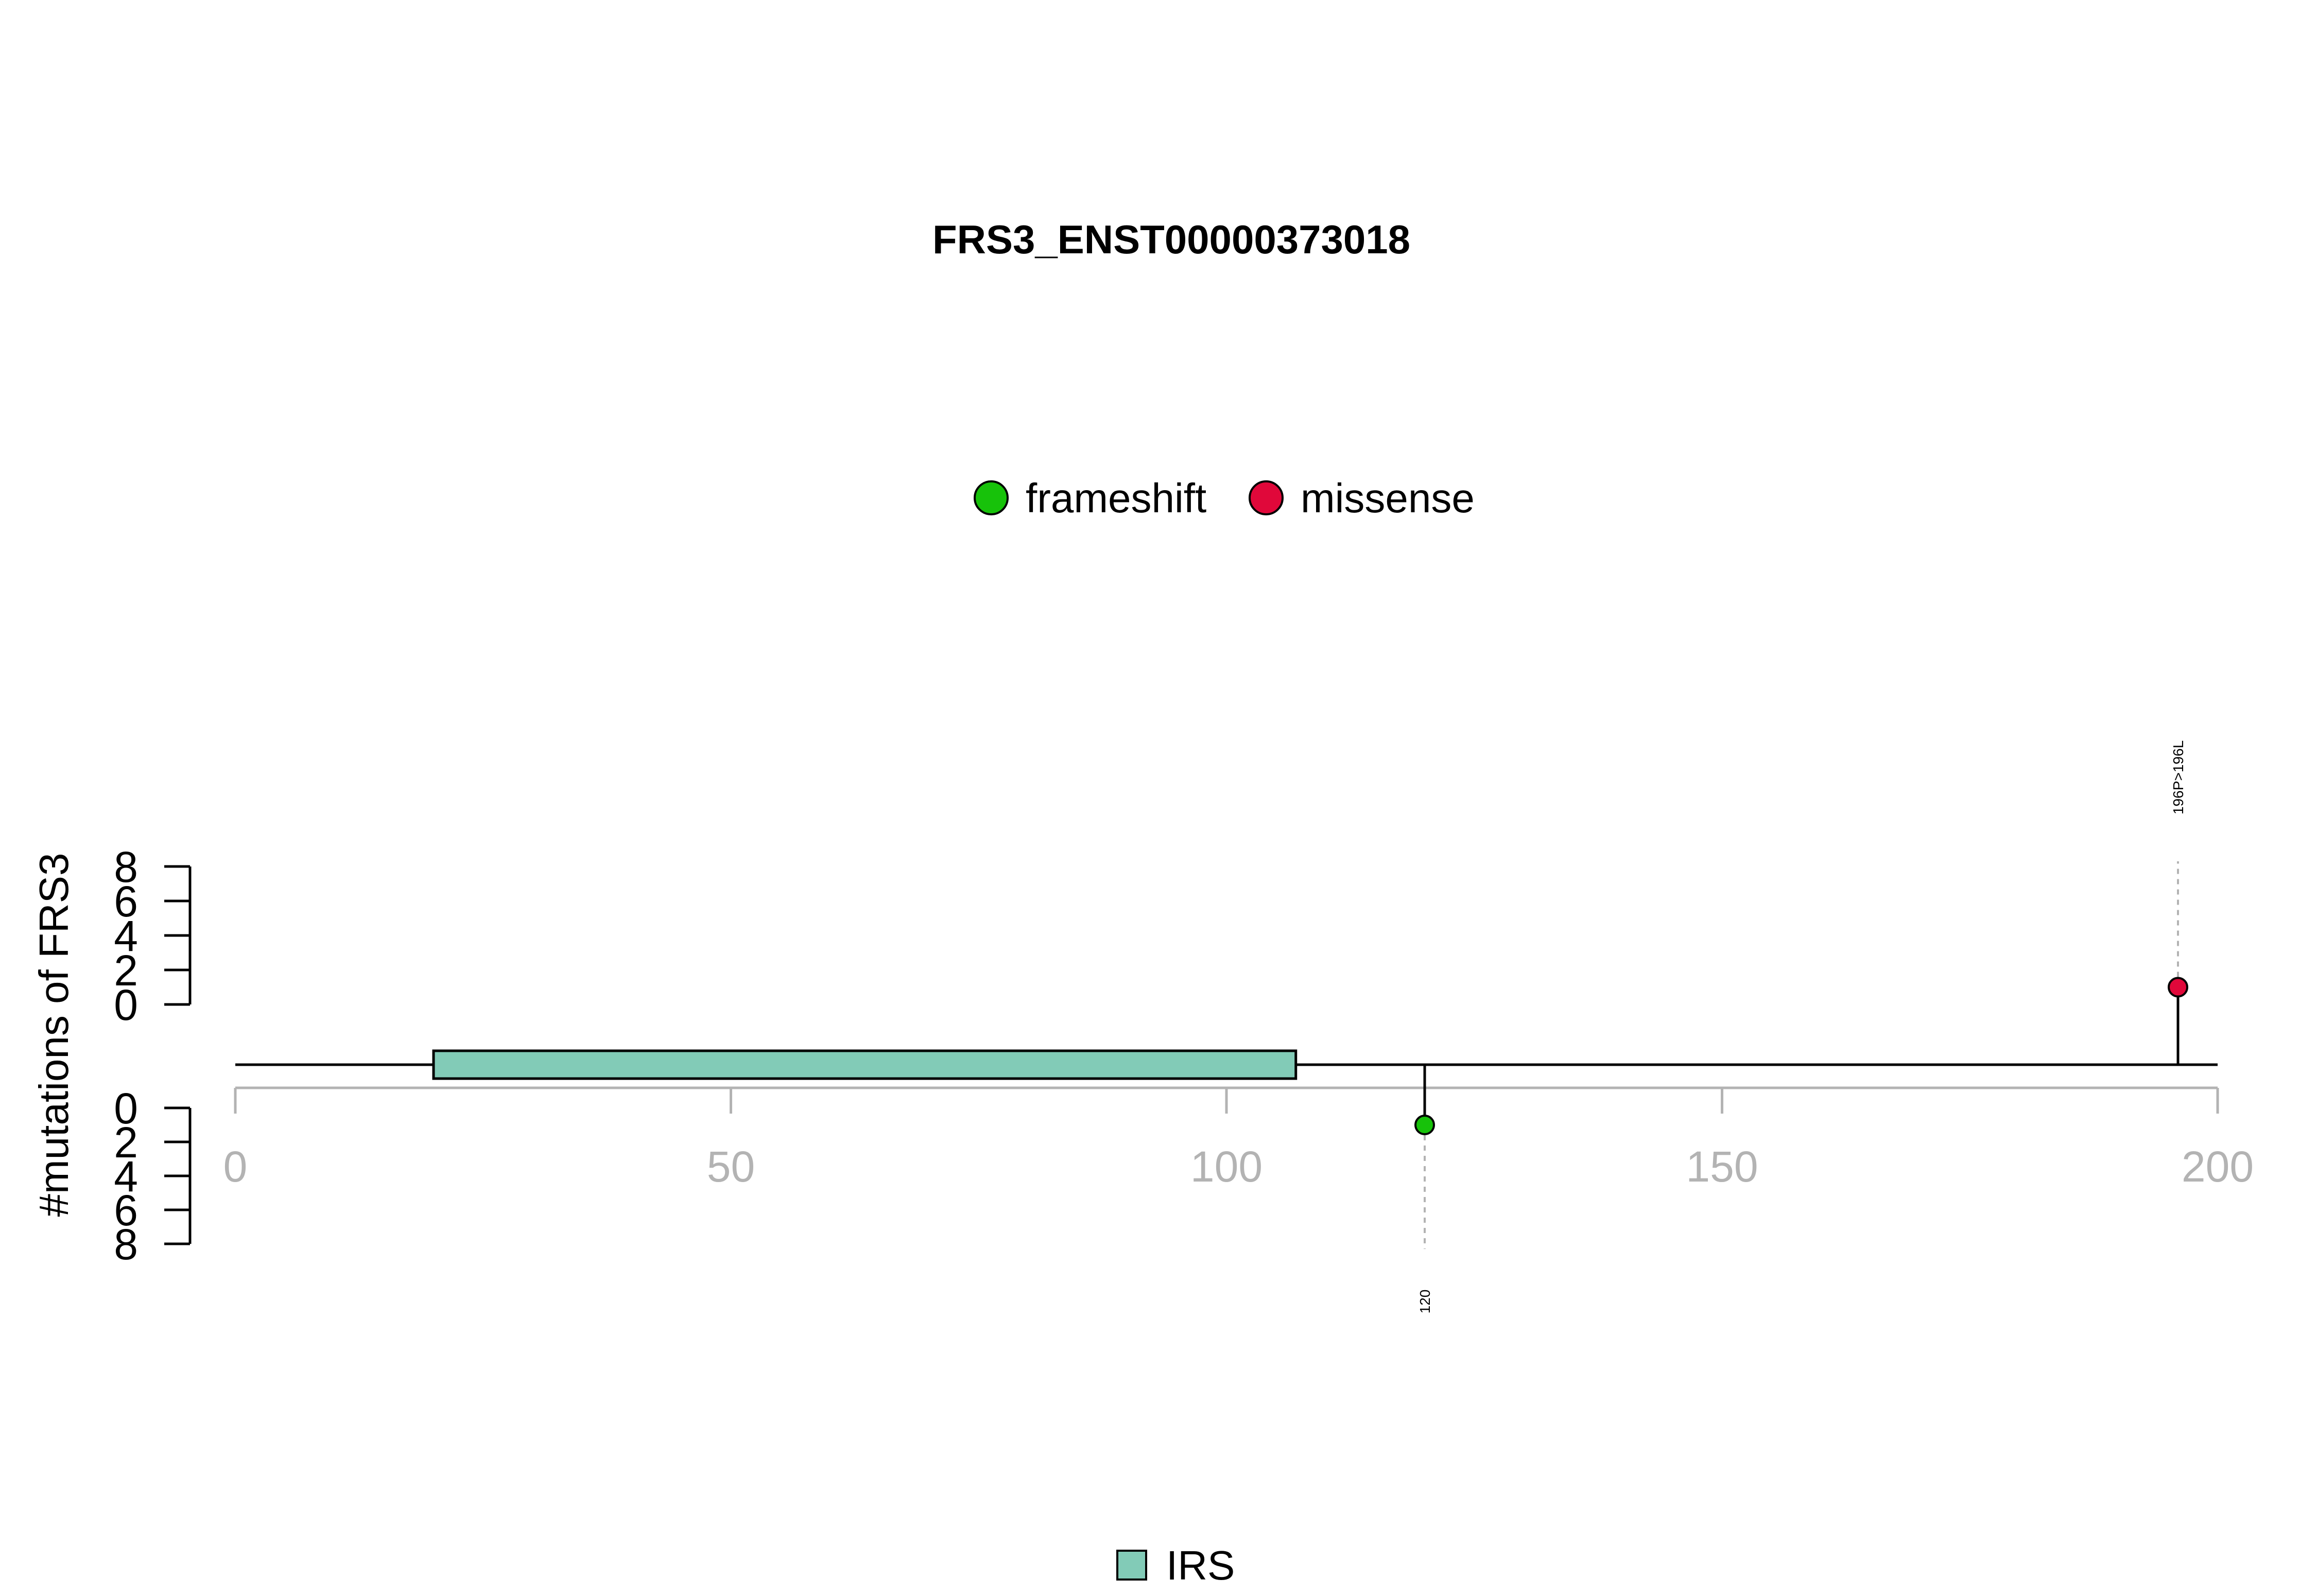 This screenshot has width=2317, height=1596. Describe the element at coordinates (126, 902) in the screenshot. I see `top-y-tick-label: 6` at that location.